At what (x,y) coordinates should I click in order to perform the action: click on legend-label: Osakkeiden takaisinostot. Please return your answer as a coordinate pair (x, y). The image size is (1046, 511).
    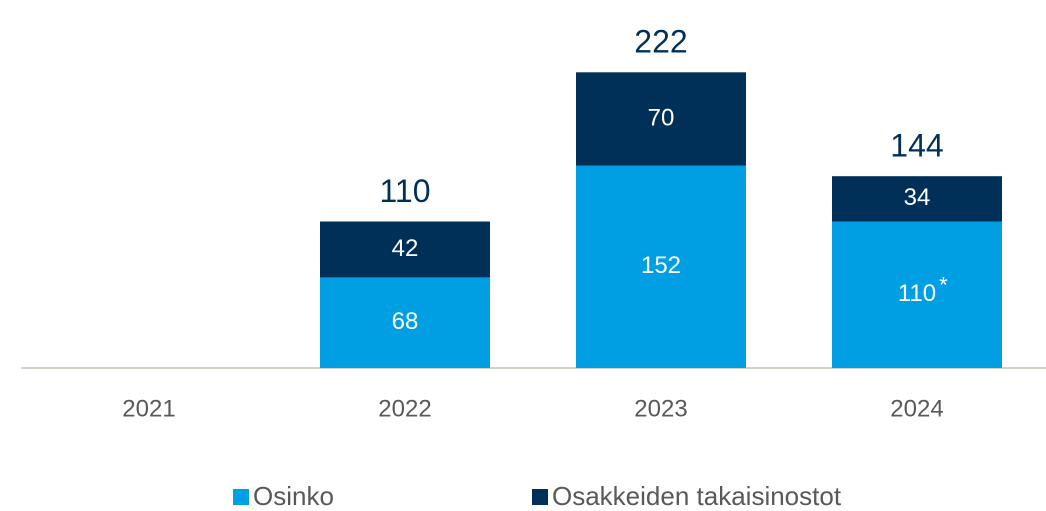
    Looking at the image, I should click on (697, 496).